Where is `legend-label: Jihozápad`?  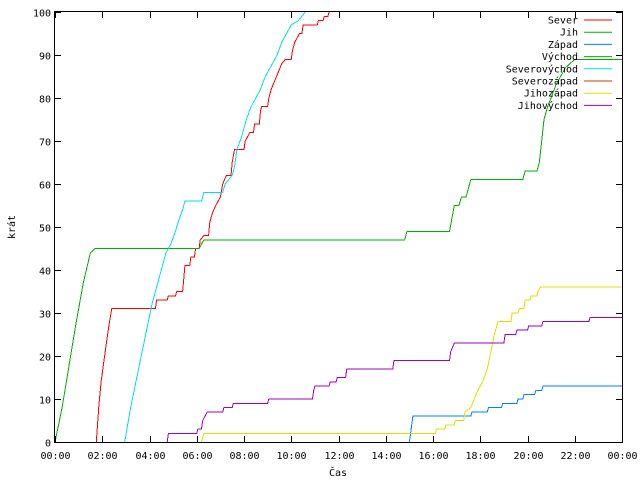
legend-label: Jihozápad is located at coordinates (551, 94).